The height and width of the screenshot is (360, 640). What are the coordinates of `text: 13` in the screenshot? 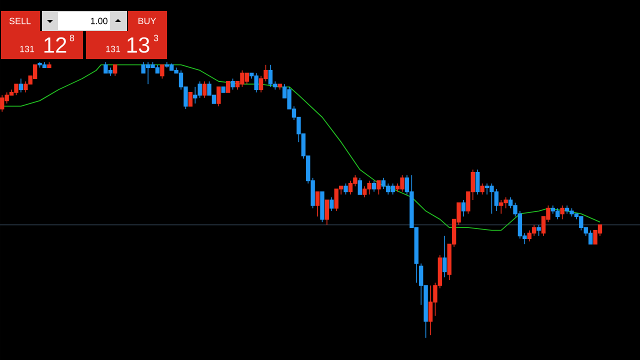 It's located at (138, 45).